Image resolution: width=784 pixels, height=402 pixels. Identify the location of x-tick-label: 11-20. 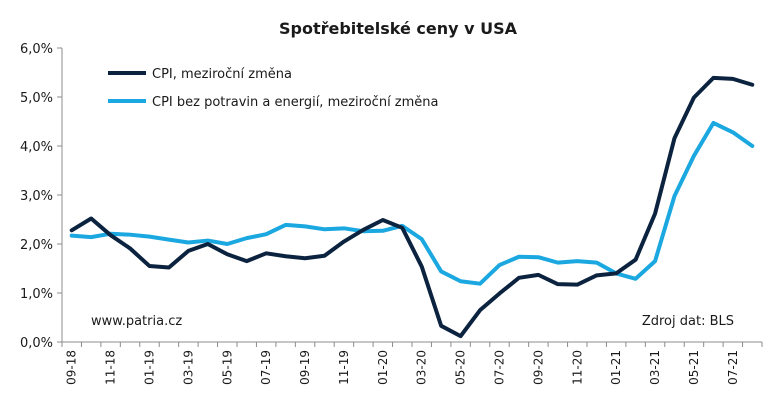
(577, 367).